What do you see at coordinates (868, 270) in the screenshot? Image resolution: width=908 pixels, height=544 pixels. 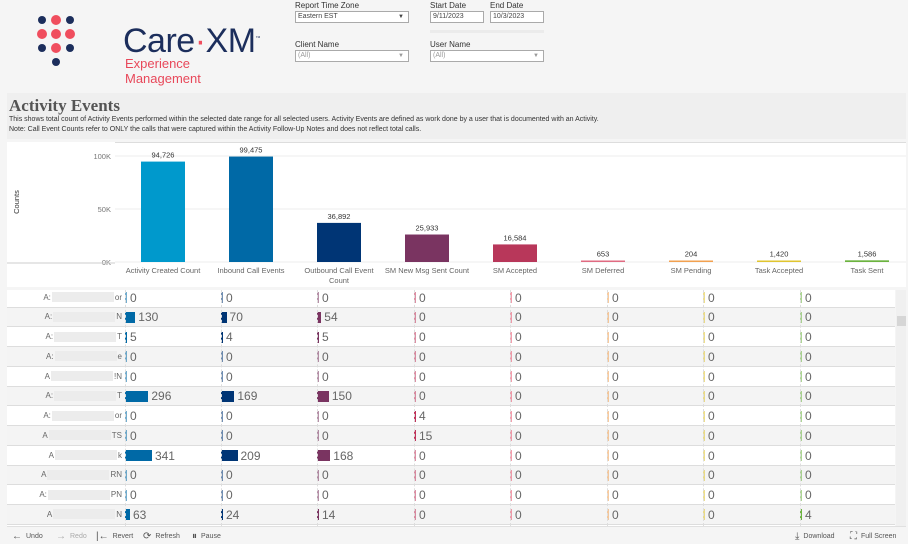 I see `x-tick-label: Task Sent` at bounding box center [868, 270].